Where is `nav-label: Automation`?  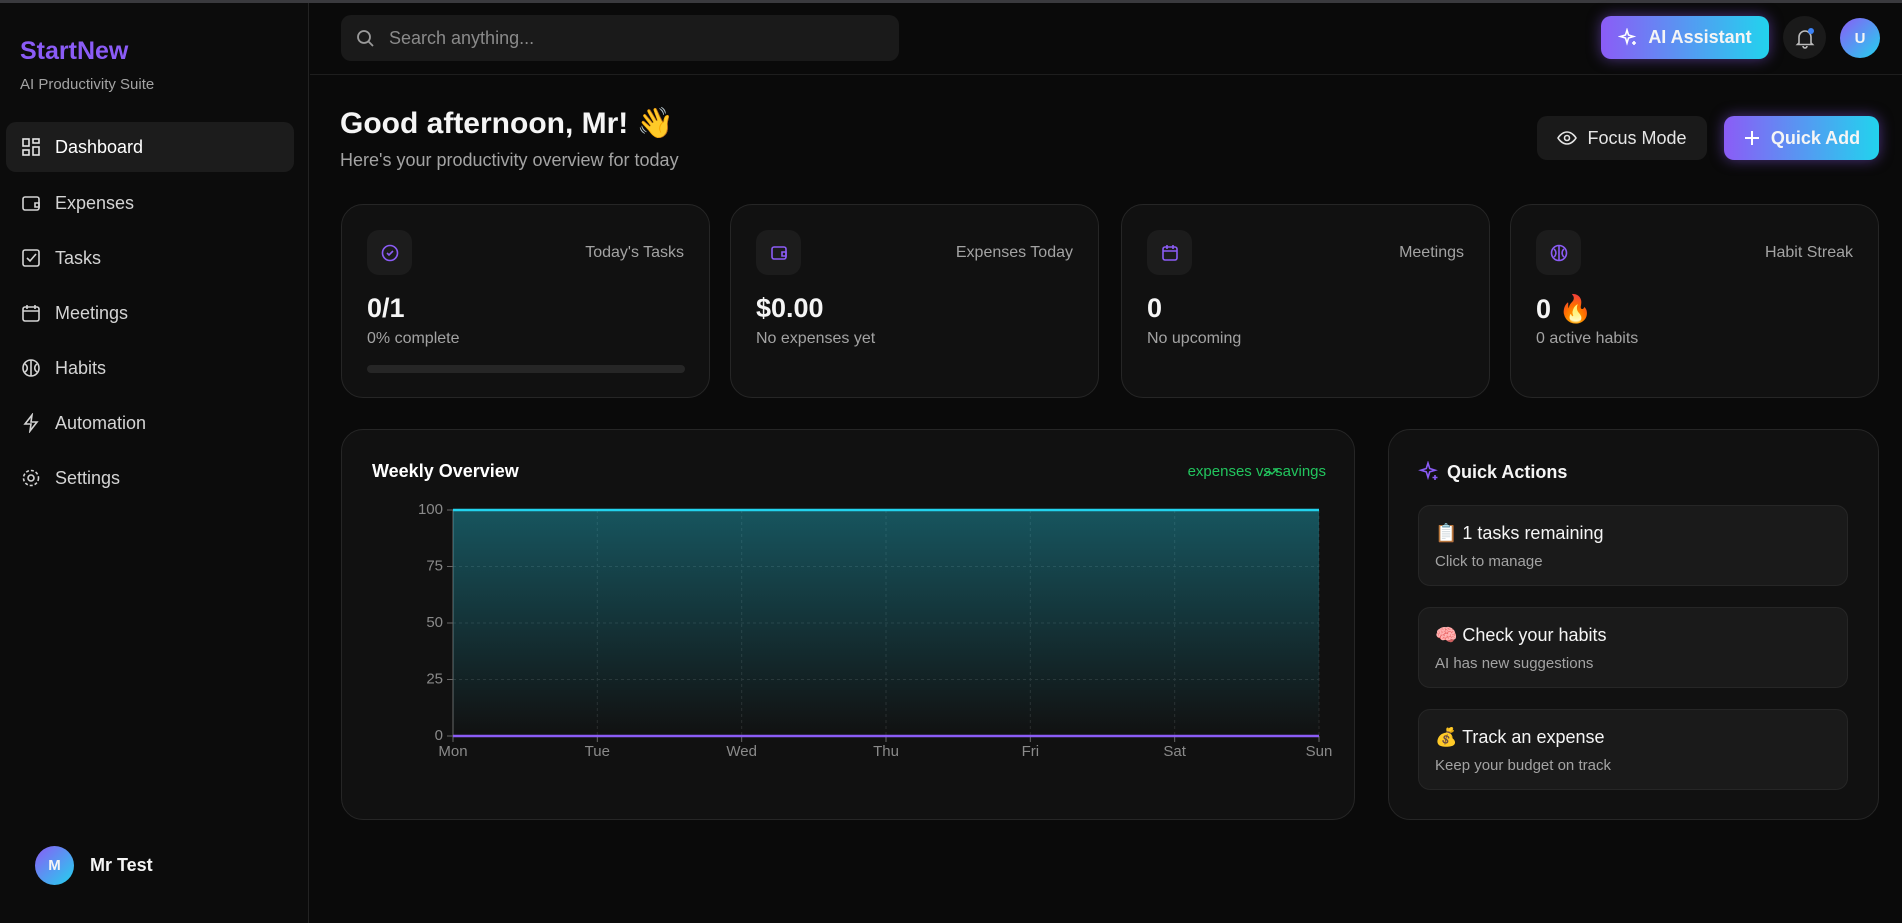
nav-label: Automation is located at coordinates (101, 422).